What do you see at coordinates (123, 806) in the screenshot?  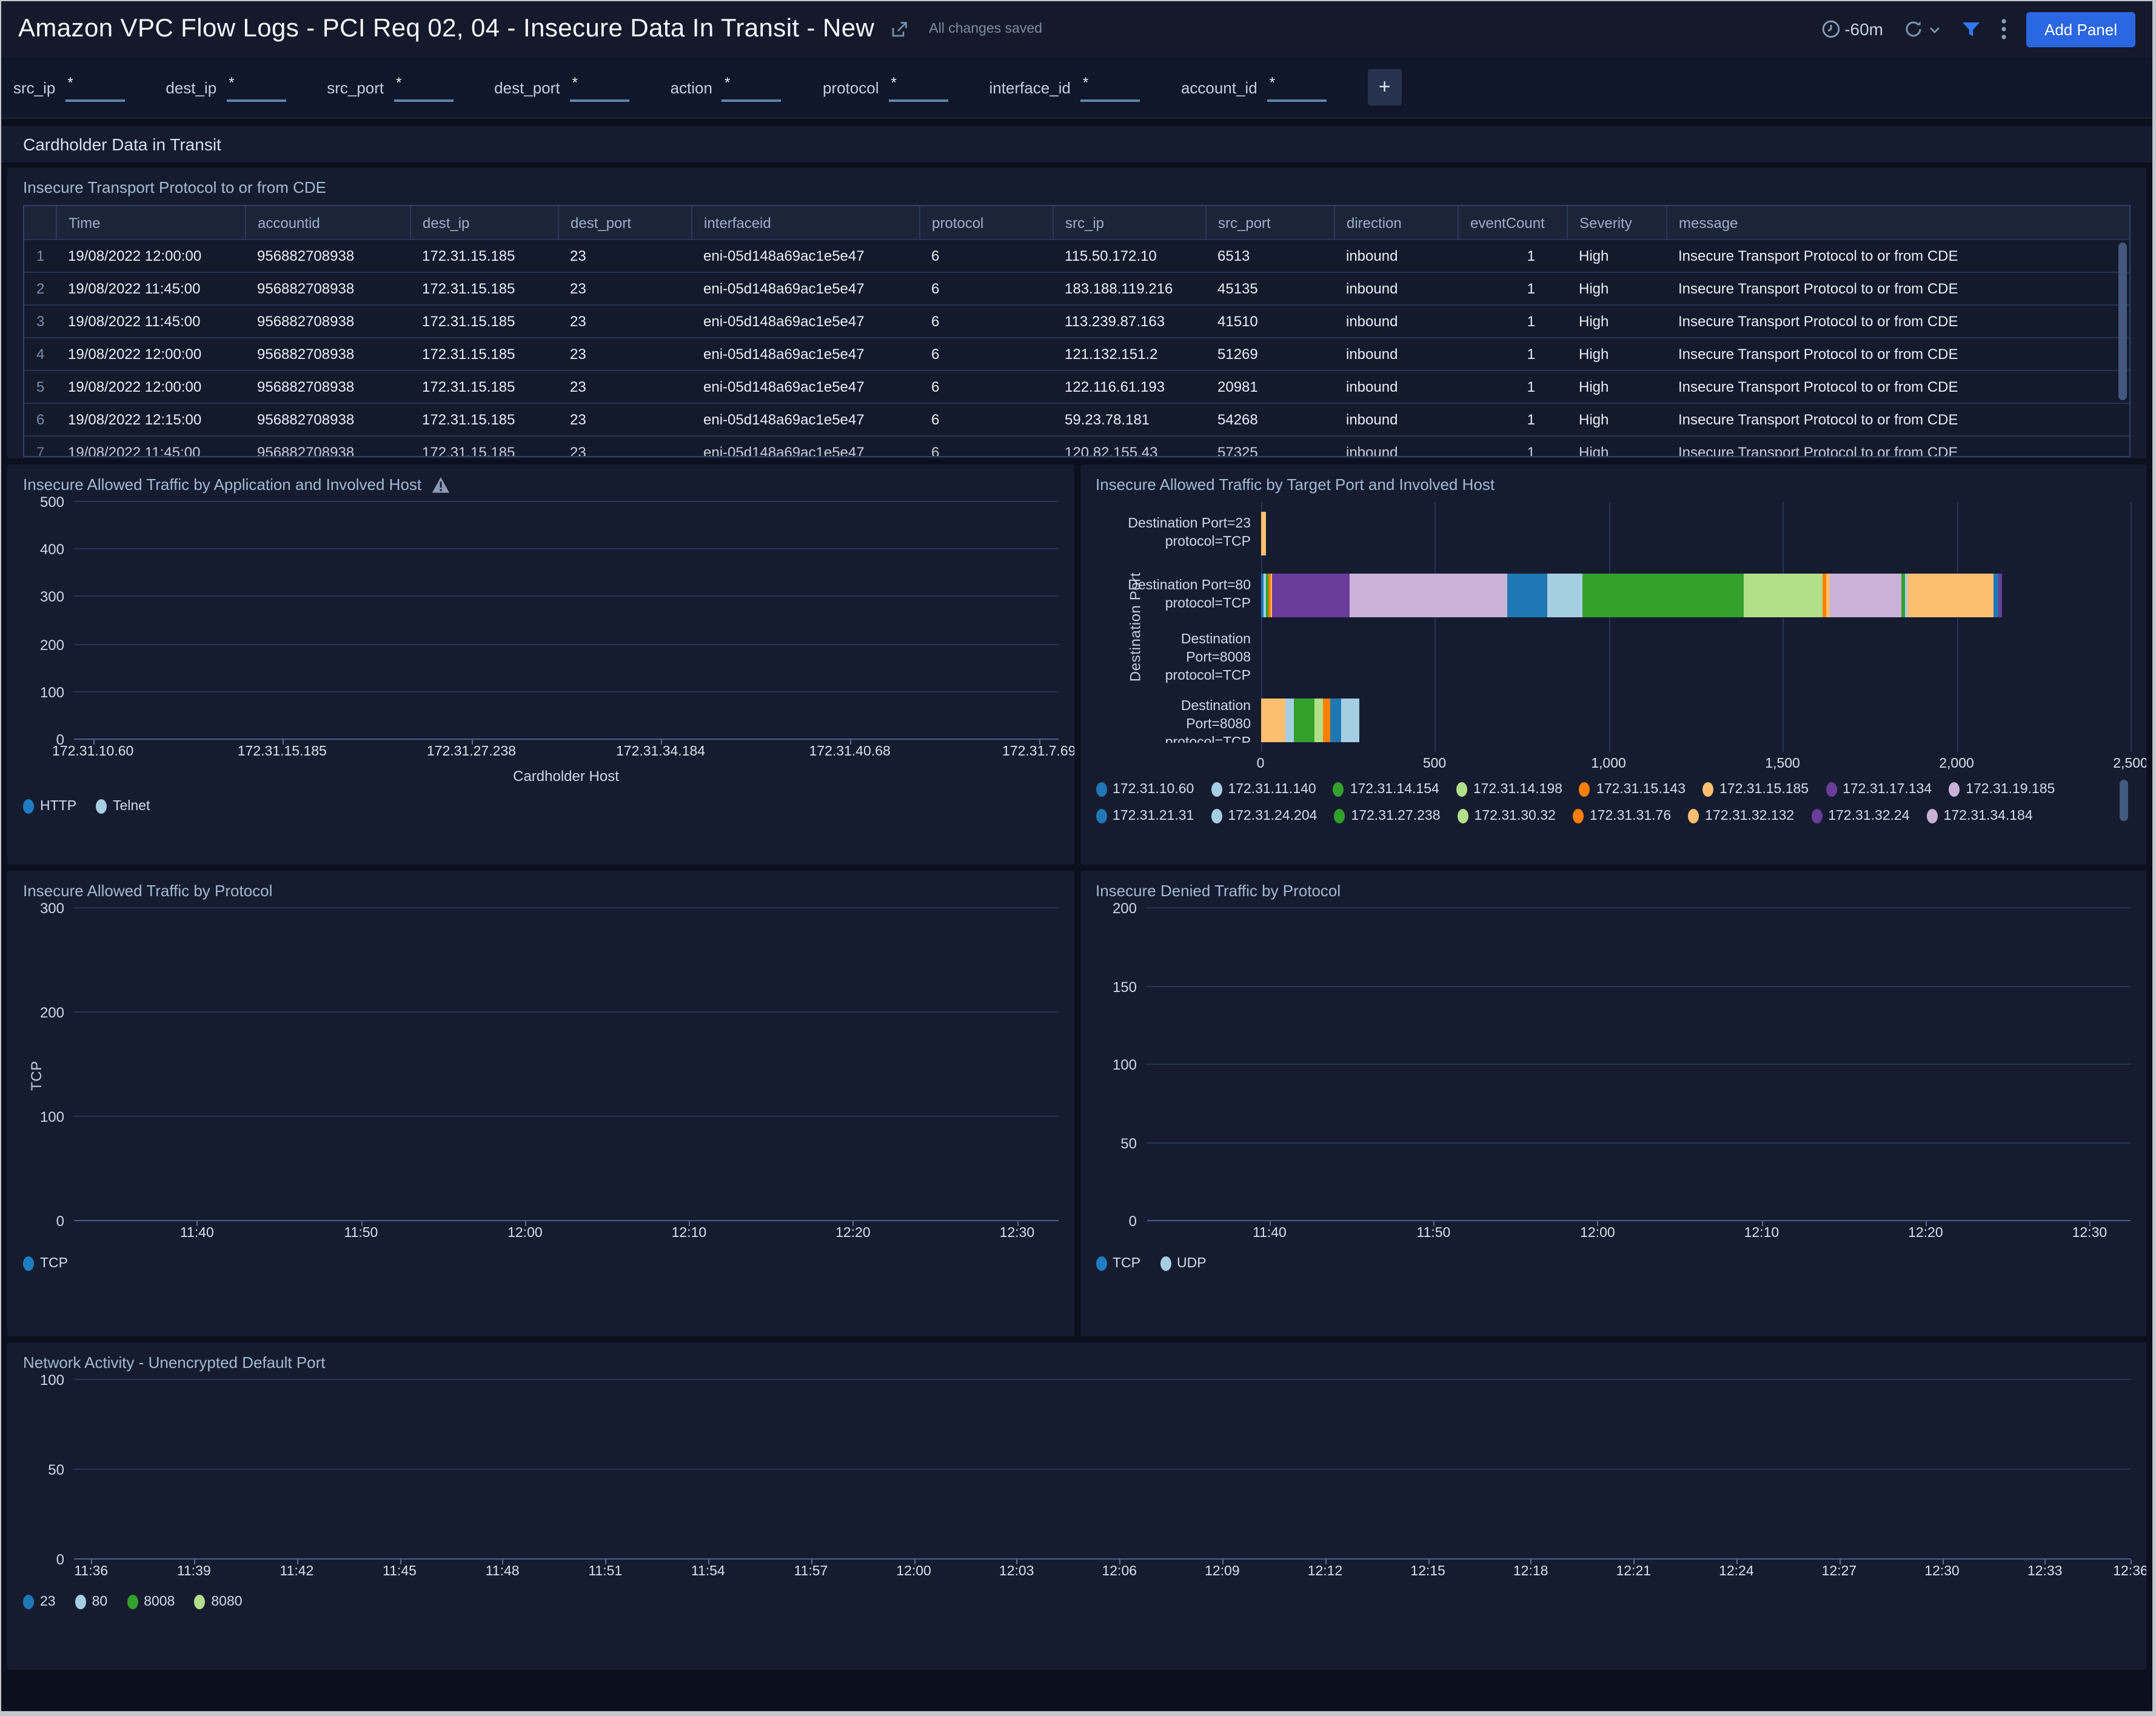 I see `legend-item-Telnet: Telnet` at bounding box center [123, 806].